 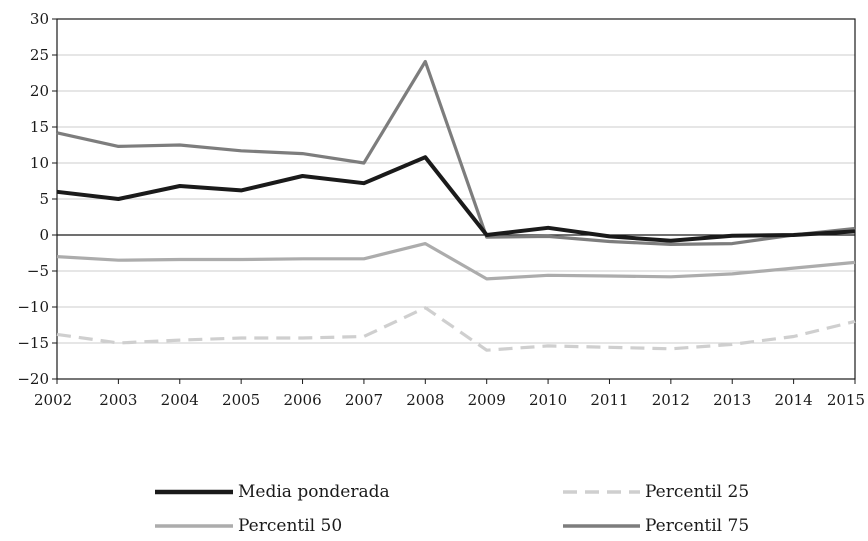 I want to click on y-tick-label: −5, so click(x=38, y=271).